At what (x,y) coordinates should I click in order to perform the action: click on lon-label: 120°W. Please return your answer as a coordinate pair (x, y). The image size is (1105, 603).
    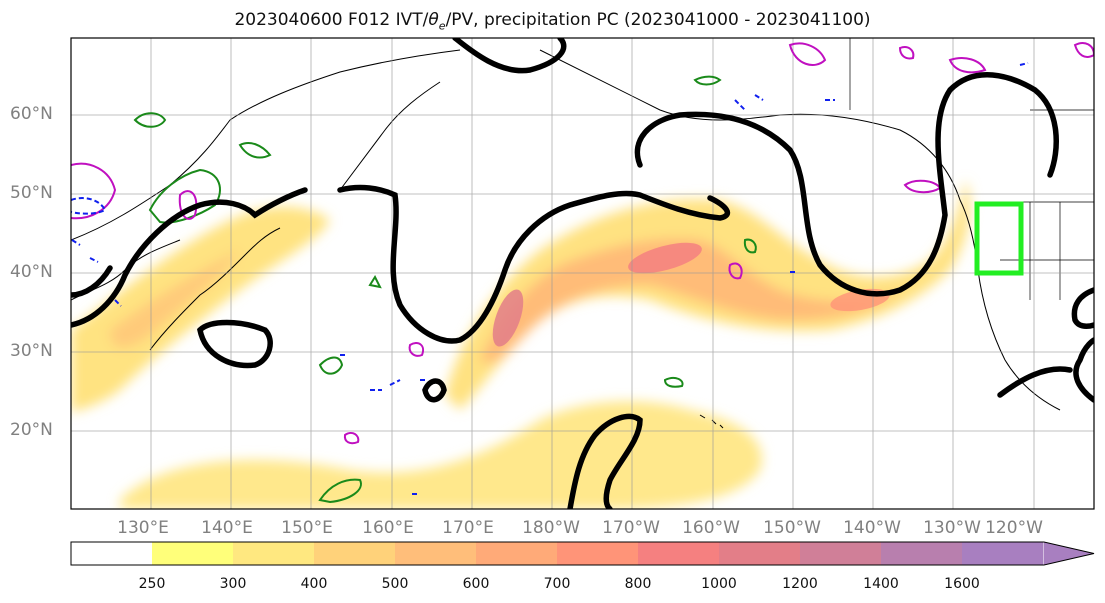
    Looking at the image, I should click on (1014, 528).